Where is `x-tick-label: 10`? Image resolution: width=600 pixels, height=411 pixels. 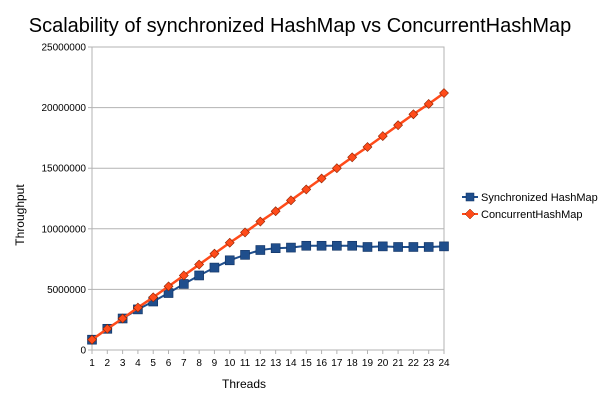
x-tick-label: 10 is located at coordinates (230, 363).